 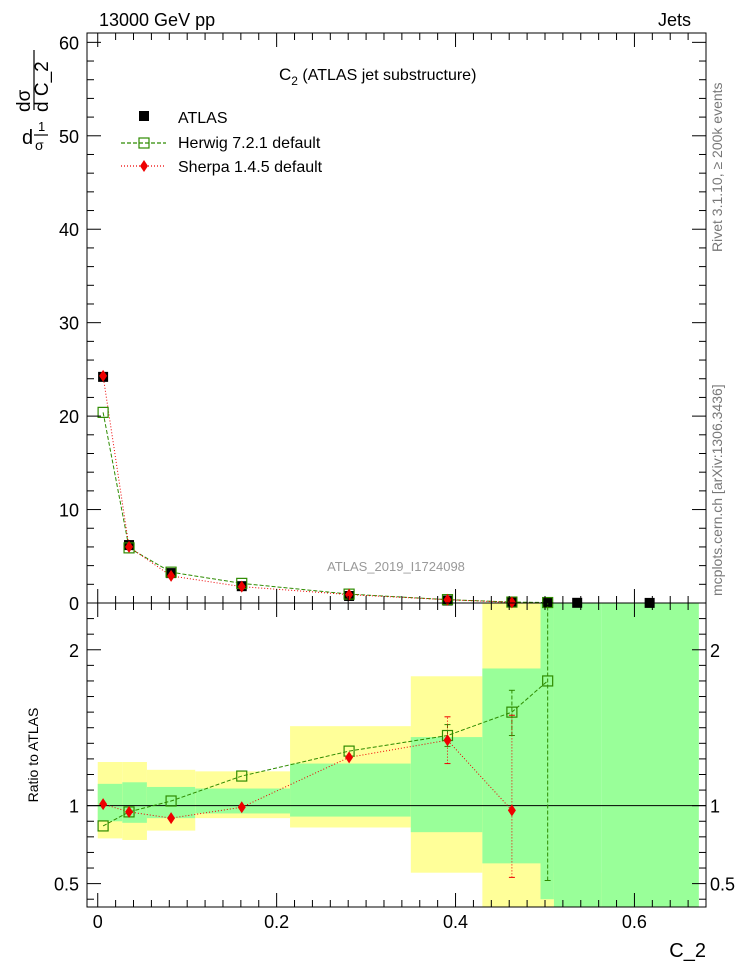 I want to click on main-ytick-label: 30, so click(x=69, y=324).